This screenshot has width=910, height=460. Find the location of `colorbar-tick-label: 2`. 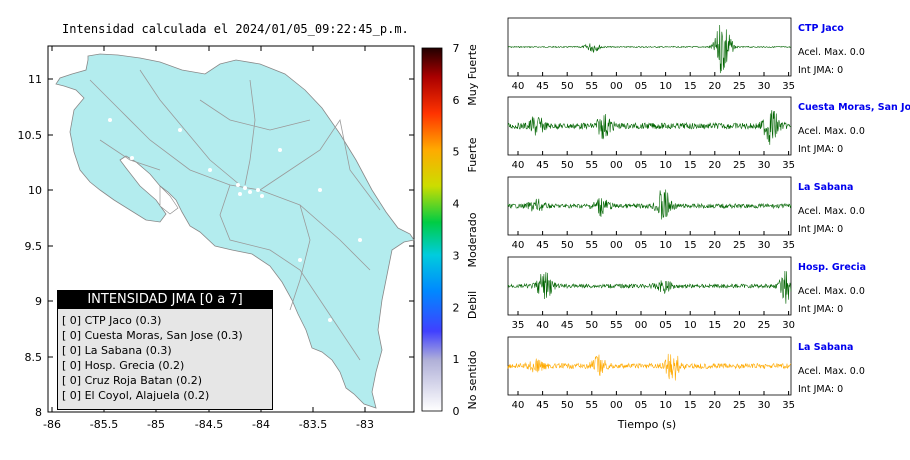

colorbar-tick-label: 2 is located at coordinates (456, 307).